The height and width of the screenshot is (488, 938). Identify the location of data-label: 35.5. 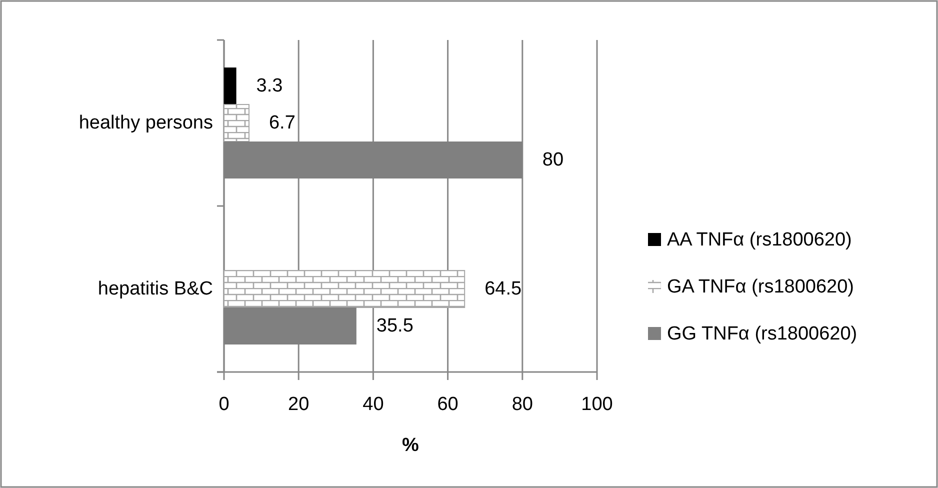
(395, 326).